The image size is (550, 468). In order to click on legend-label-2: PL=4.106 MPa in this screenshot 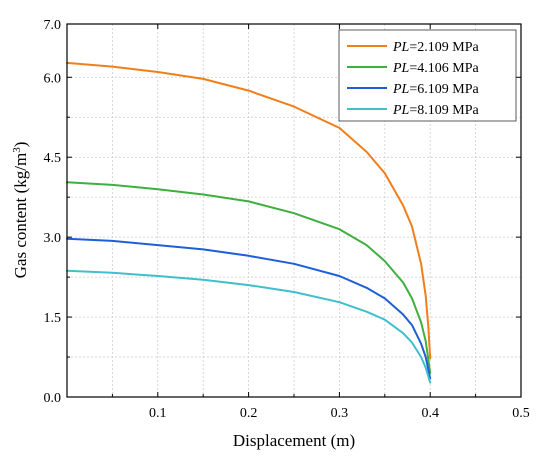, I will do `click(435, 68)`.